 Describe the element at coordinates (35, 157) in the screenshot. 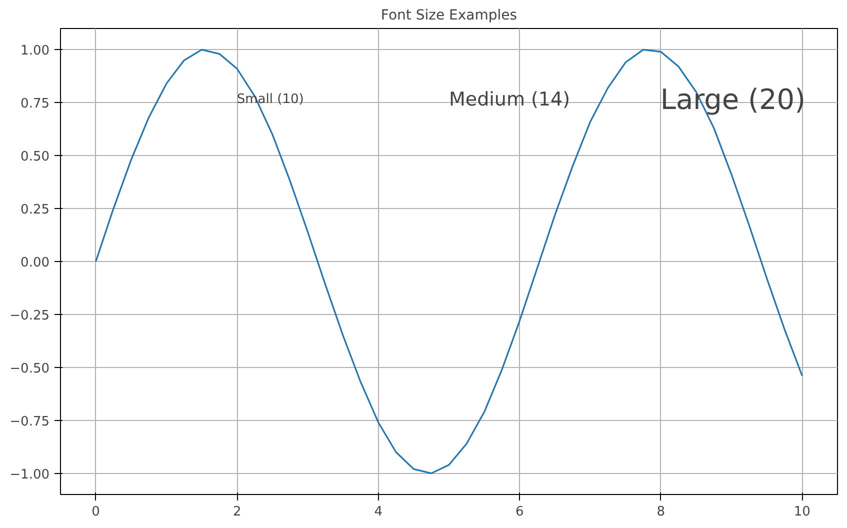

I see `y-tick-label: 0.50` at that location.